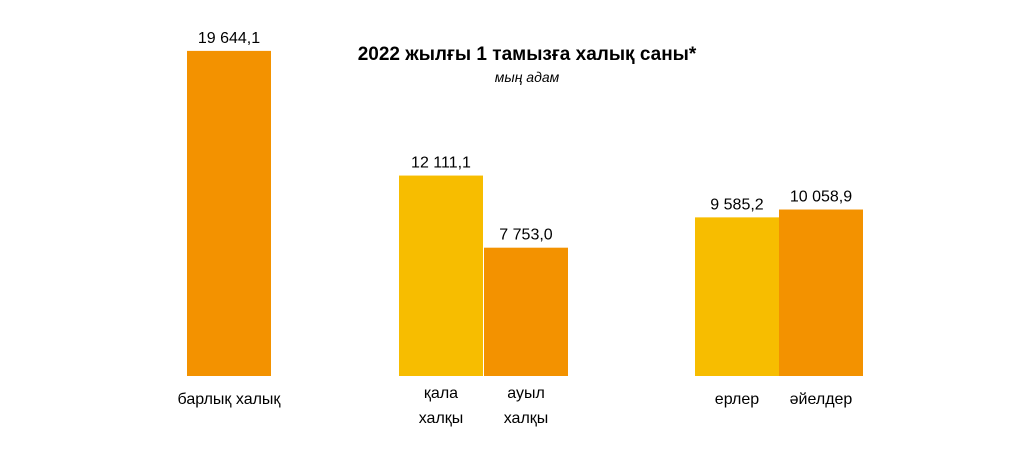 The image size is (1033, 461). Describe the element at coordinates (441, 418) in the screenshot. I see `category-label-1-line-1: халқы` at that location.